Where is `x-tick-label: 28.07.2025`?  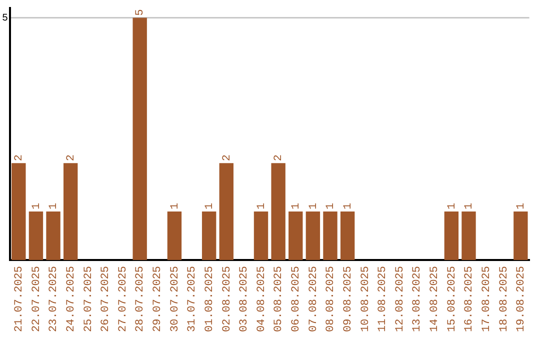
x-tick-label: 28.07.2025 is located at coordinates (140, 299).